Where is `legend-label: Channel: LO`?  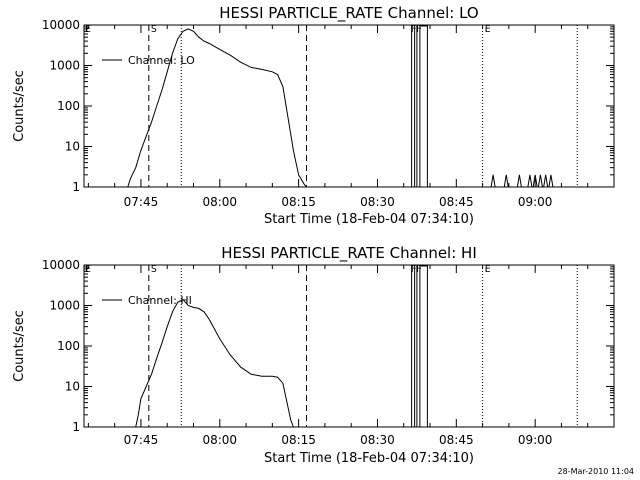
legend-label: Channel: LO is located at coordinates (161, 60).